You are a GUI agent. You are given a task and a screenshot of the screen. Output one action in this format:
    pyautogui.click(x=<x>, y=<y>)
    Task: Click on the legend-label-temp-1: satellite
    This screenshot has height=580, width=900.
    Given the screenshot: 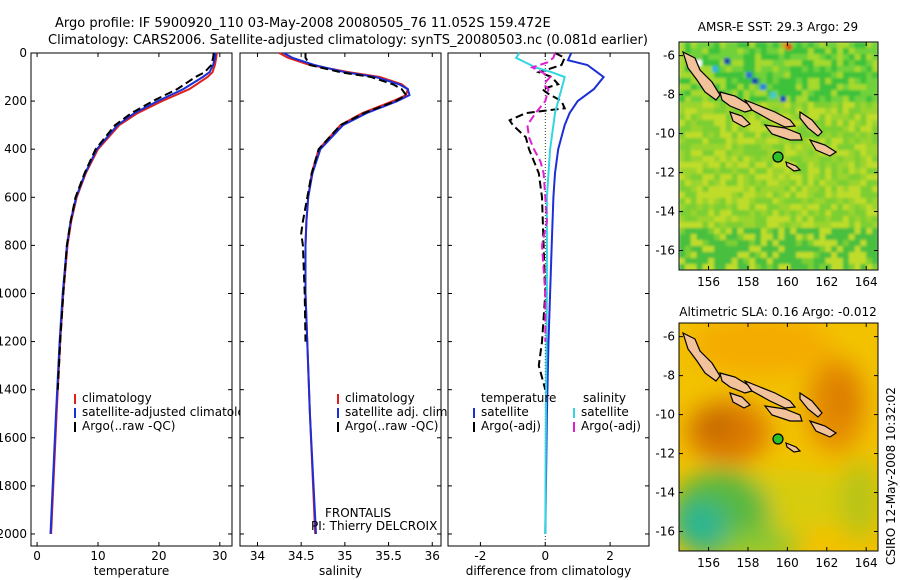 What is the action you would take?
    pyautogui.click(x=505, y=412)
    